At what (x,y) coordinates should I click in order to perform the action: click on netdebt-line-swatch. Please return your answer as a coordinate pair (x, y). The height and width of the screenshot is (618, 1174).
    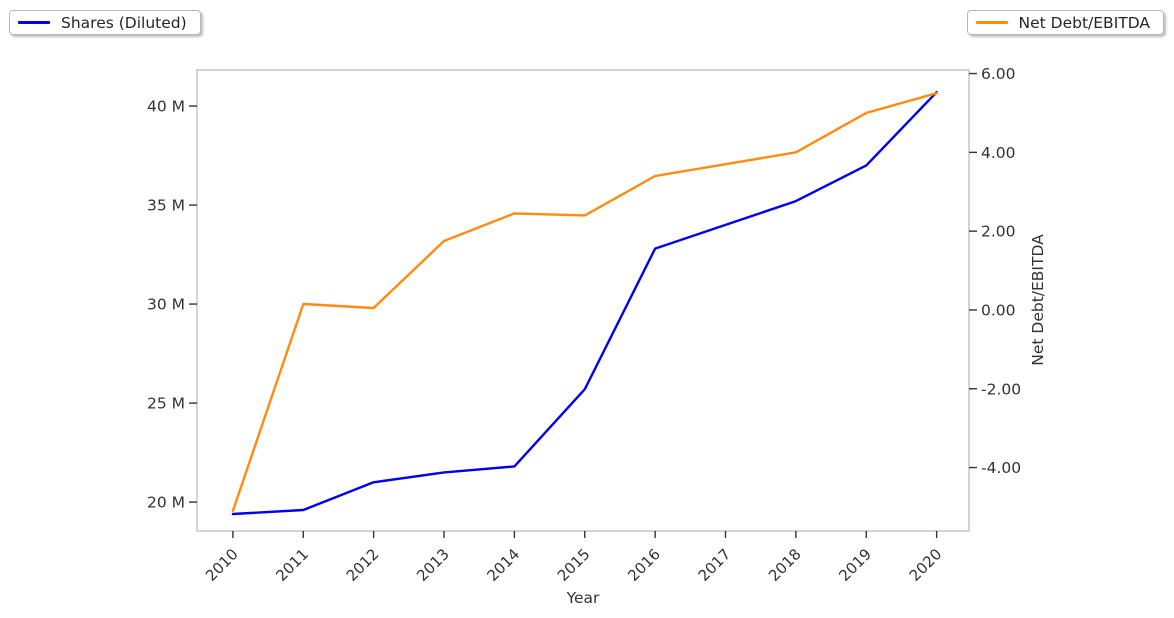
    Looking at the image, I should click on (991, 22).